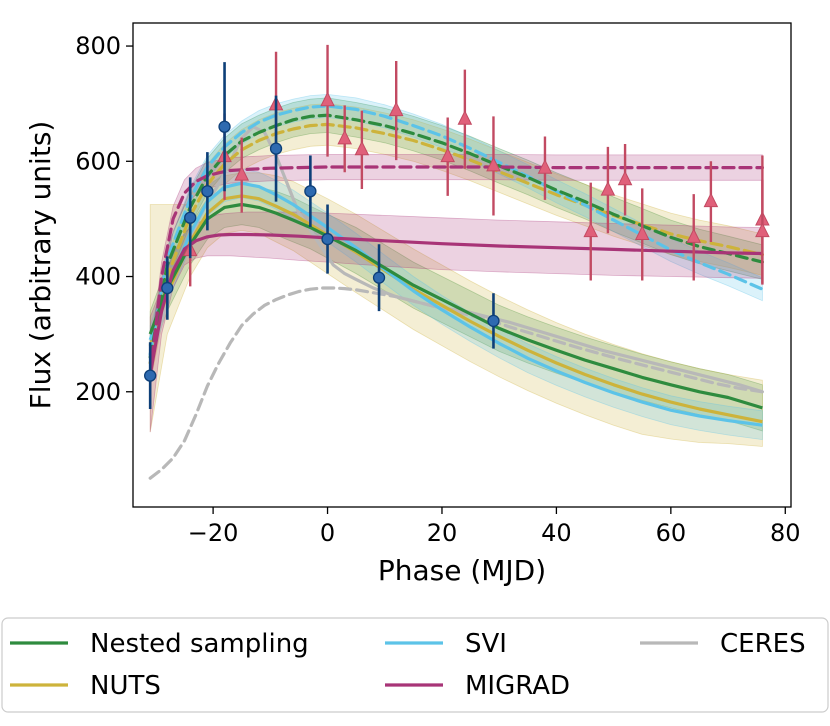  What do you see at coordinates (462, 570) in the screenshot?
I see `x-axis-label: Phase (MJD)` at bounding box center [462, 570].